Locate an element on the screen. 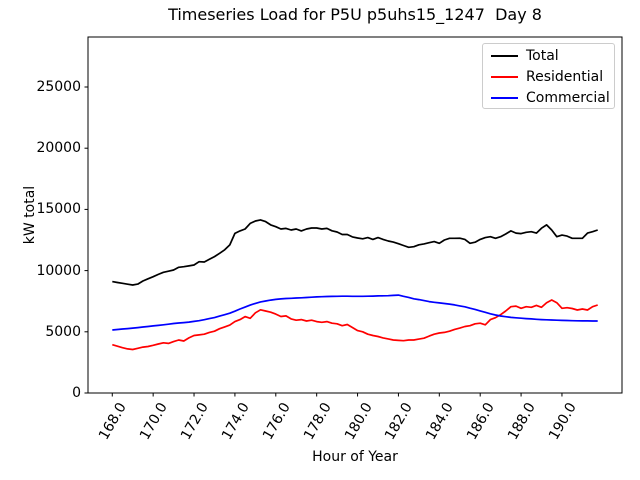 Image resolution: width=640 pixels, height=480 pixels. legend-entry-total: Total is located at coordinates (548, 55).